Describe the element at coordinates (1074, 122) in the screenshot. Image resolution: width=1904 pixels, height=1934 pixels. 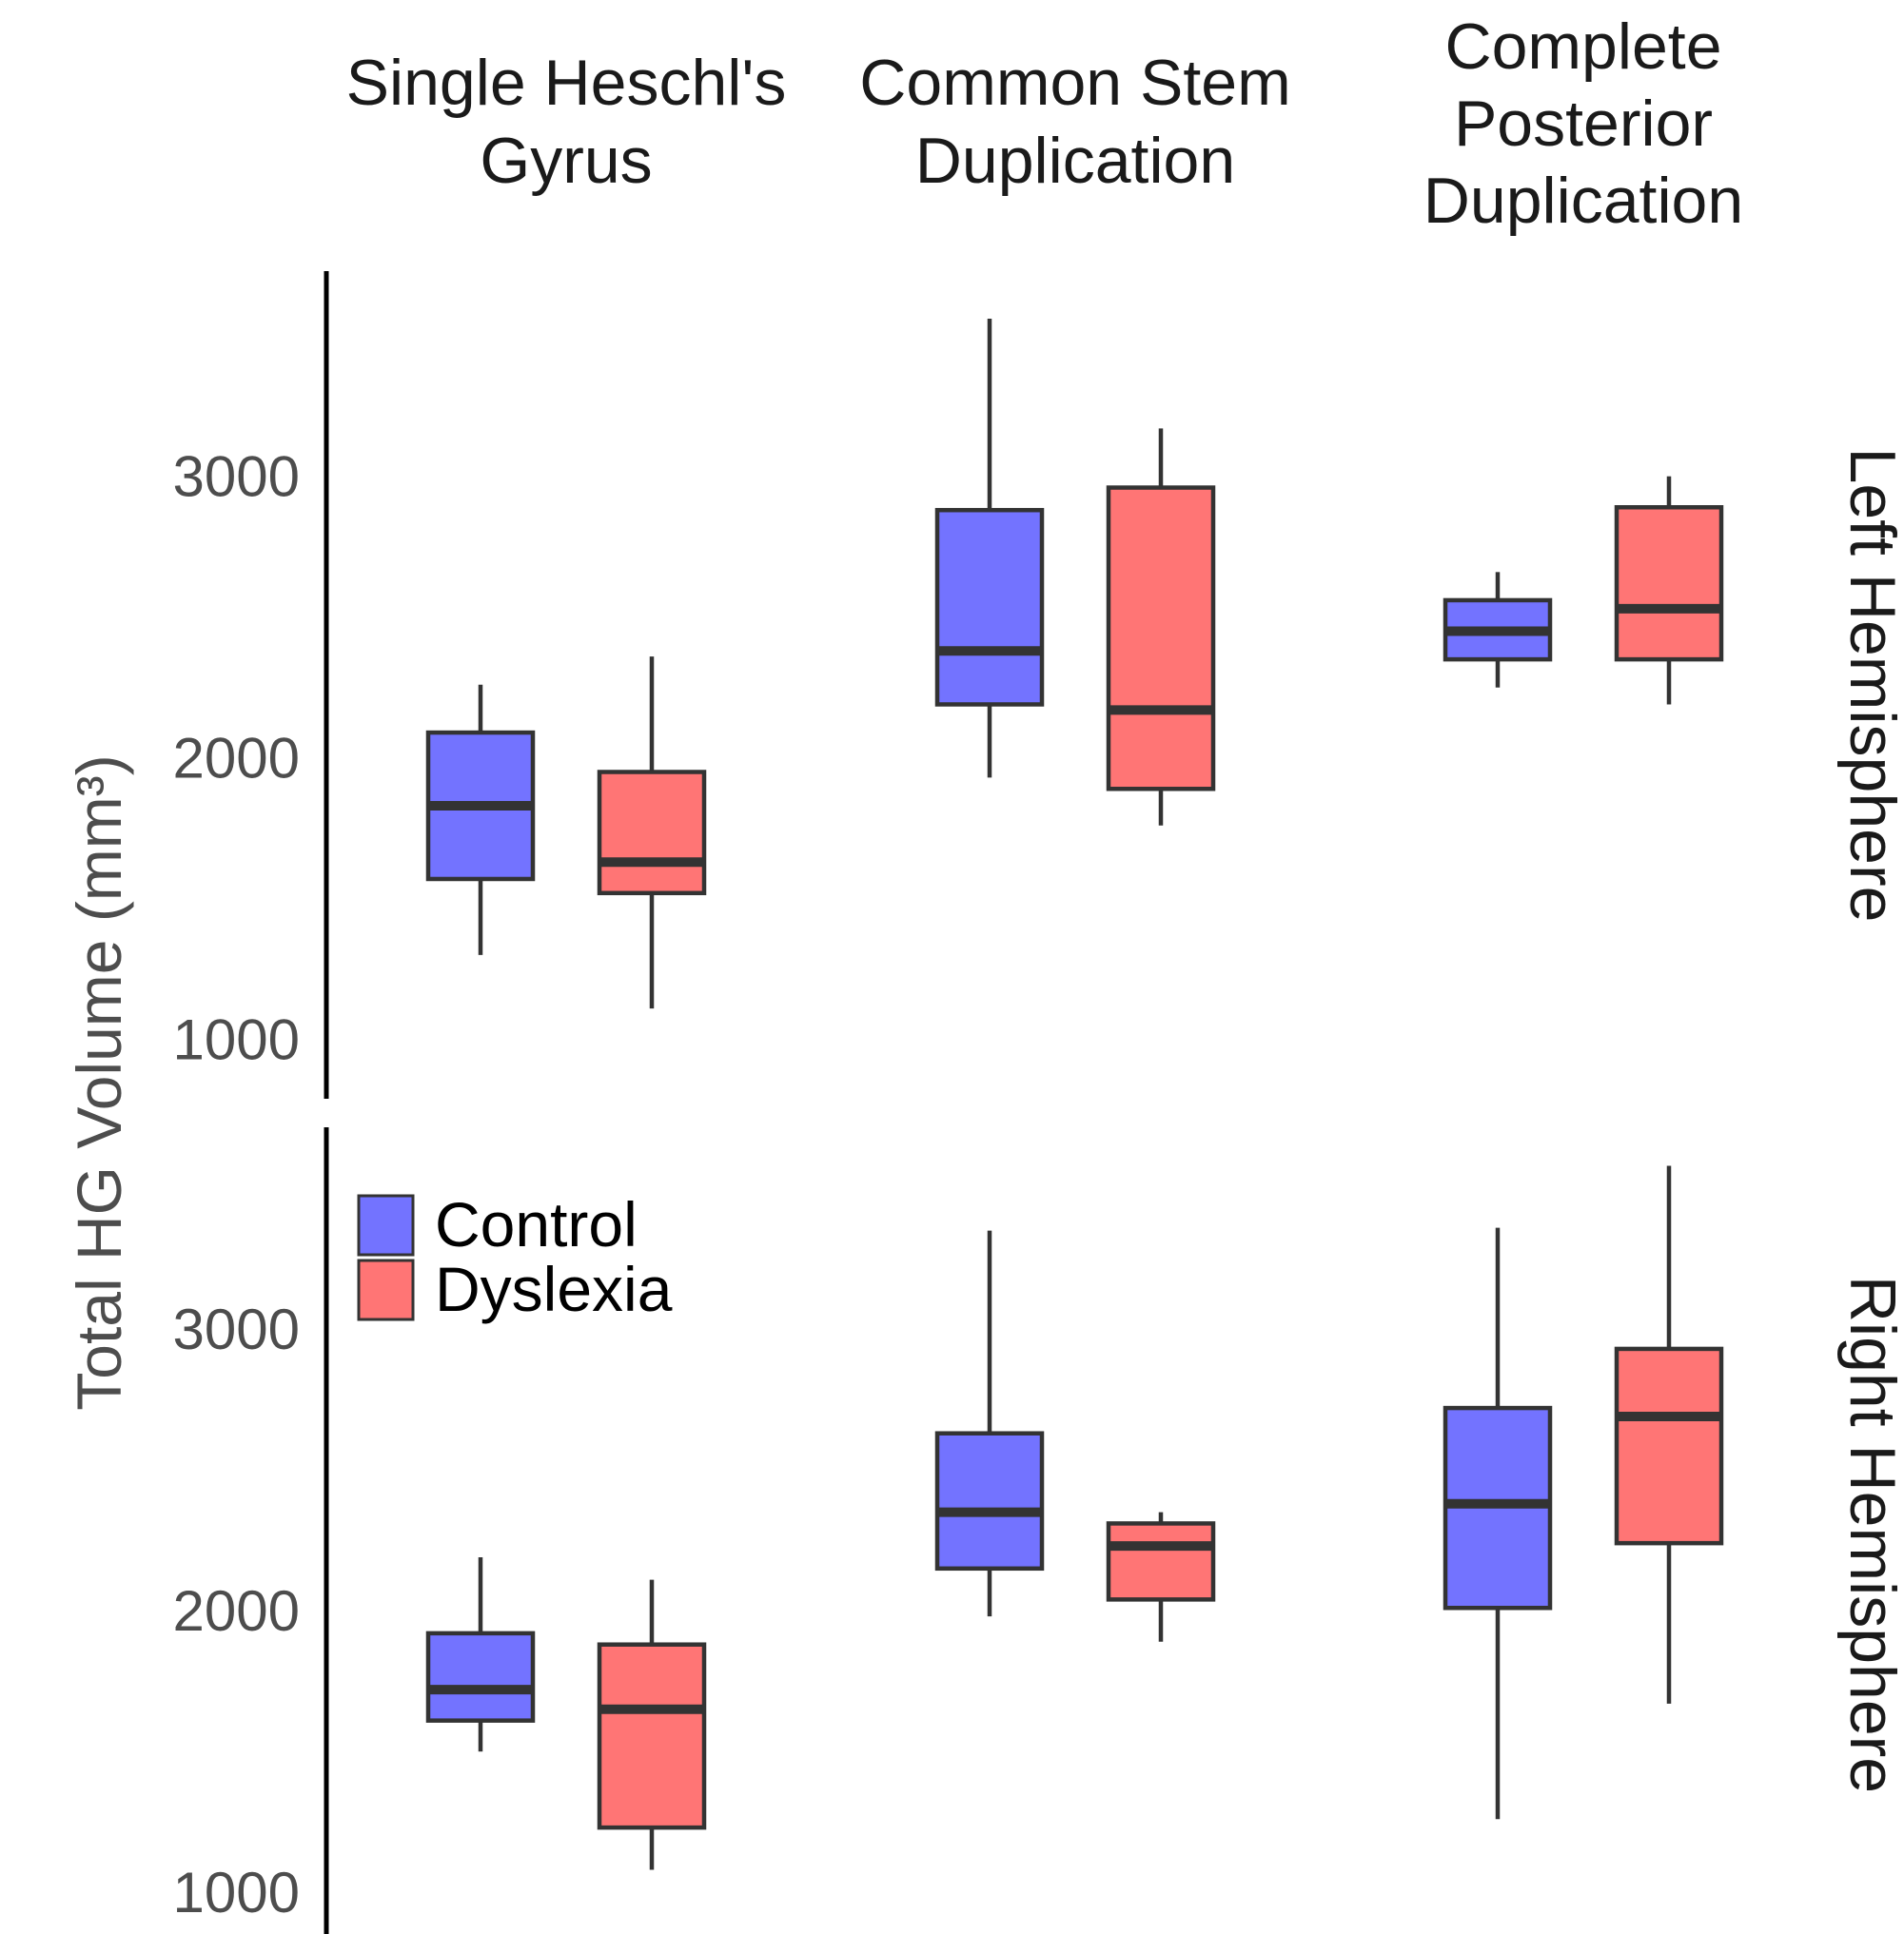
I see `column-title-1: Common Stem Duplication` at that location.